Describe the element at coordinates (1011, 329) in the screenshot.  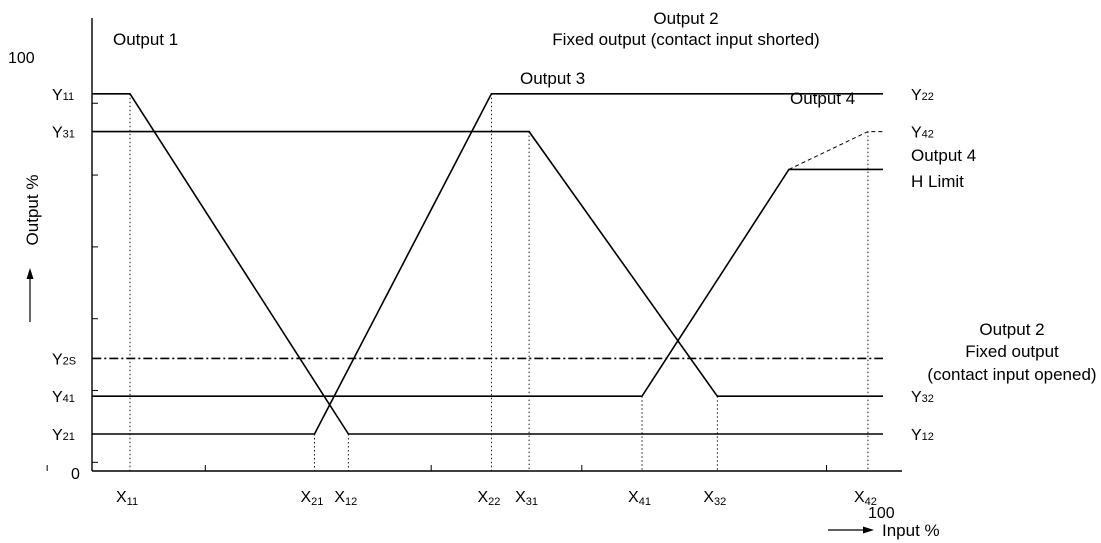
I see `annotation-output2-right-1: Output 2` at that location.